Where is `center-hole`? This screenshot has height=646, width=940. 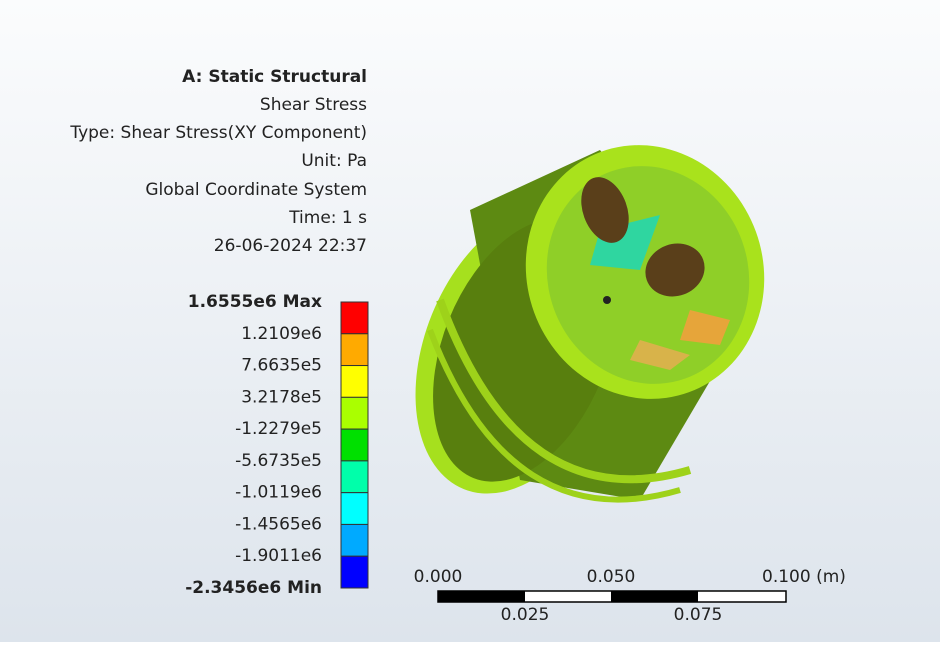
center-hole is located at coordinates (607, 300).